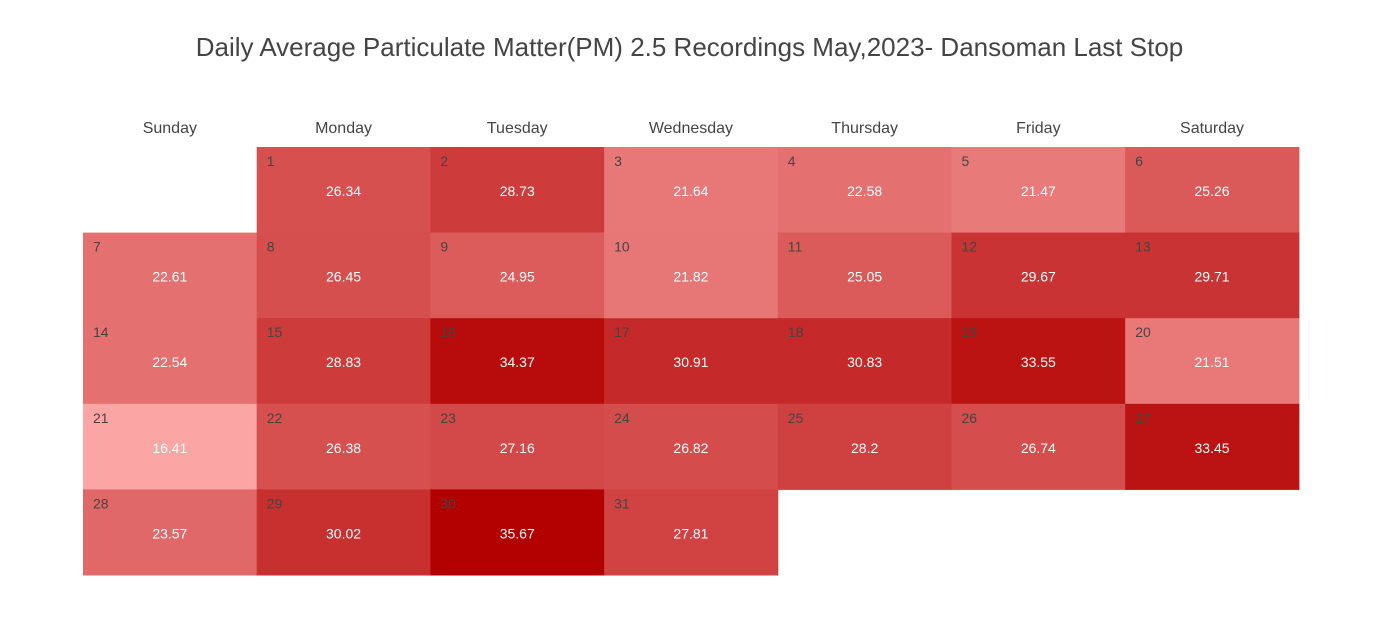  What do you see at coordinates (271, 161) in the screenshot?
I see `day-number-label: 1` at bounding box center [271, 161].